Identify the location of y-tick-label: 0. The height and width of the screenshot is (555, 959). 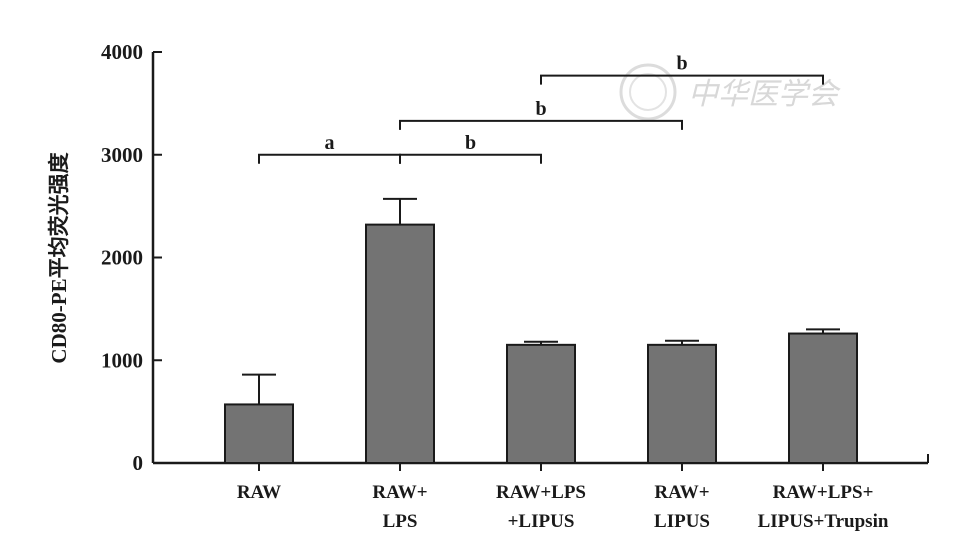
(138, 463).